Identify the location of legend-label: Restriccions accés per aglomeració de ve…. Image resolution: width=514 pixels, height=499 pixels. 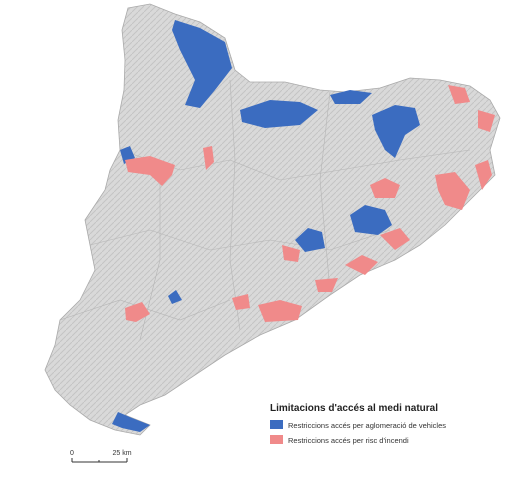
(367, 425).